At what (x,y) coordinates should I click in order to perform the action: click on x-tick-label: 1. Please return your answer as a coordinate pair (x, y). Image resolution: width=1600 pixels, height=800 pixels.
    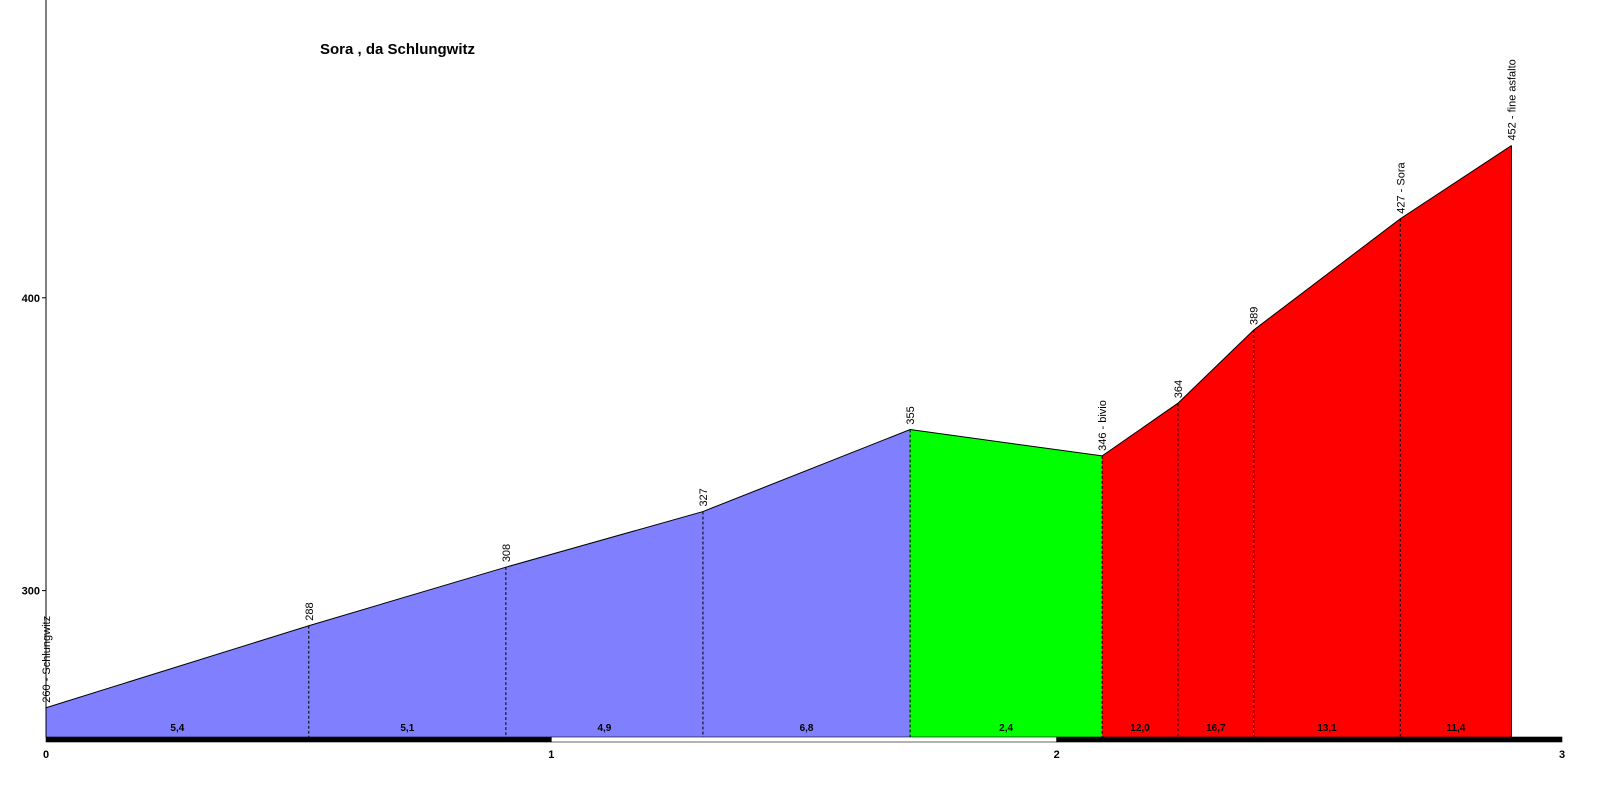
    Looking at the image, I should click on (551, 755).